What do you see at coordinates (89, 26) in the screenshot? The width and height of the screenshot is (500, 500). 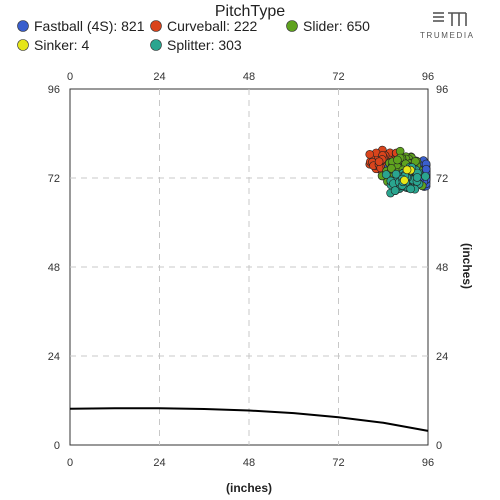 I see `legend-item-label: Fastball (4S): 821` at bounding box center [89, 26].